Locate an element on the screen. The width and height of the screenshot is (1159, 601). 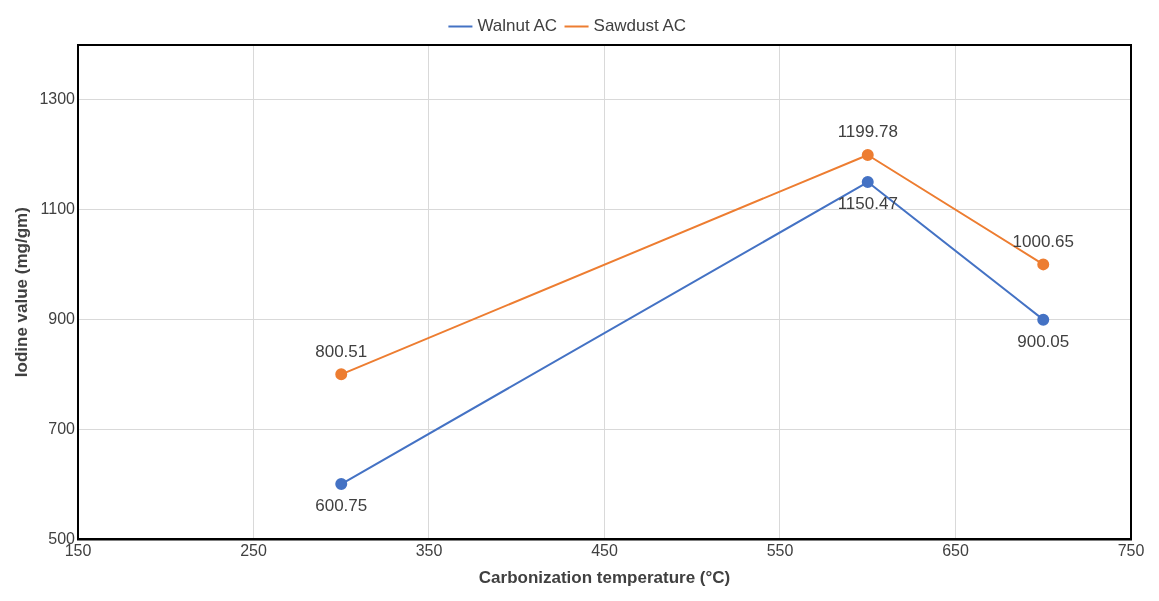
legend-label: Walnut AC is located at coordinates (517, 26).